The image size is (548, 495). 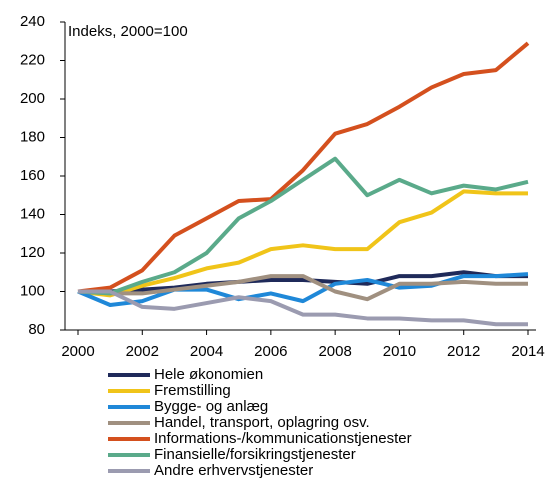 I want to click on x-tick-label: 2008, so click(x=334, y=351).